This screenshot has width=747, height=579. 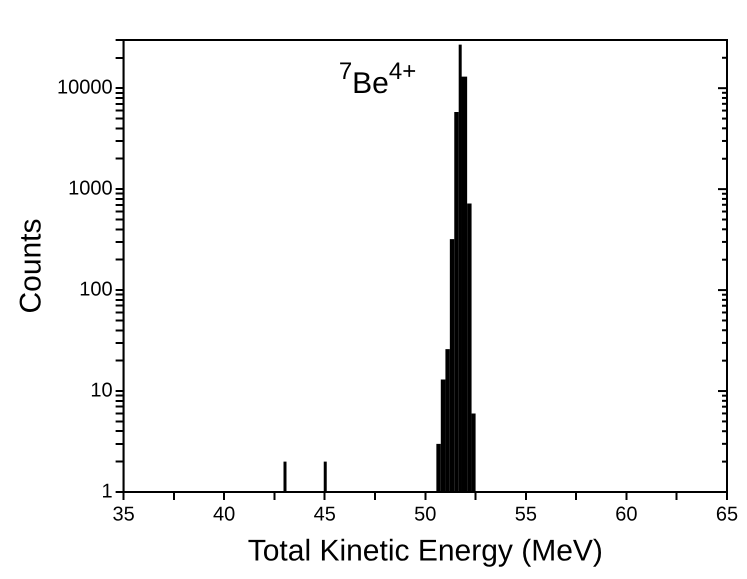 I want to click on x-tick-label: 45, so click(x=325, y=515).